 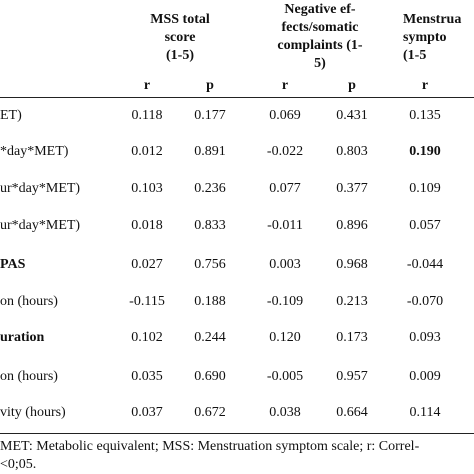 I want to click on cell: 0.244, so click(x=210, y=337).